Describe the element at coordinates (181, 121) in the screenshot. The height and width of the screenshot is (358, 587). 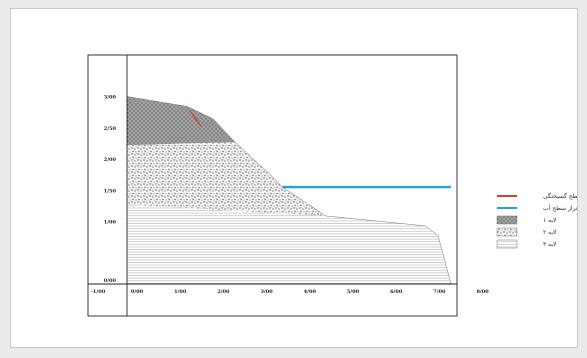
I see `layer-1-area` at that location.